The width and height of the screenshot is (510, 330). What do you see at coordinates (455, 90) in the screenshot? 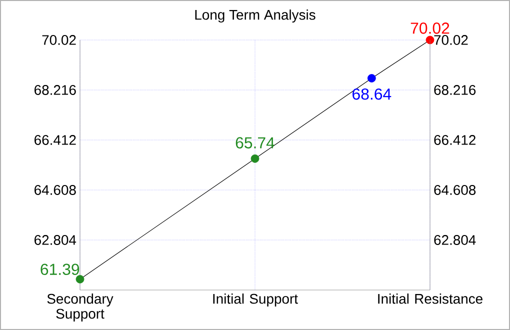
I see `y2-tick-label: 68.216` at bounding box center [455, 90].